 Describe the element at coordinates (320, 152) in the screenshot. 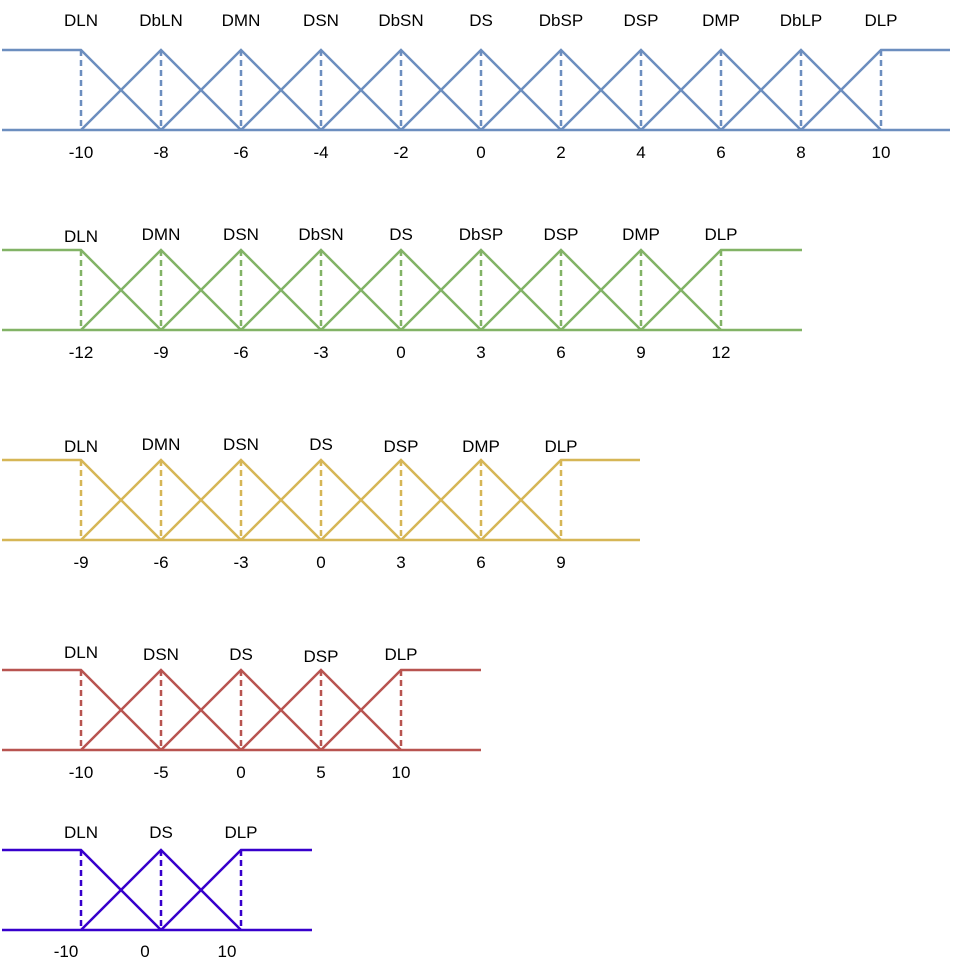

I see `tick-label: -4` at that location.